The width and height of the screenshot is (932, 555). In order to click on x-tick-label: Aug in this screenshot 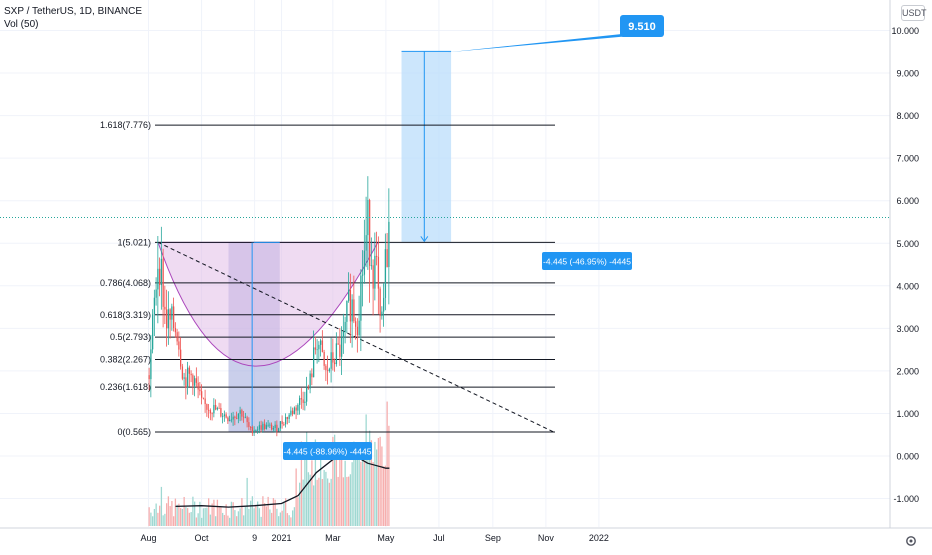, I will do `click(148, 538)`.